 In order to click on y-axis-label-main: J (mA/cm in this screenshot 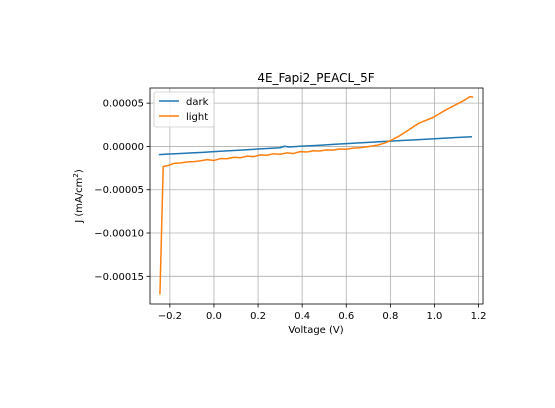, I will do `click(79, 201)`.